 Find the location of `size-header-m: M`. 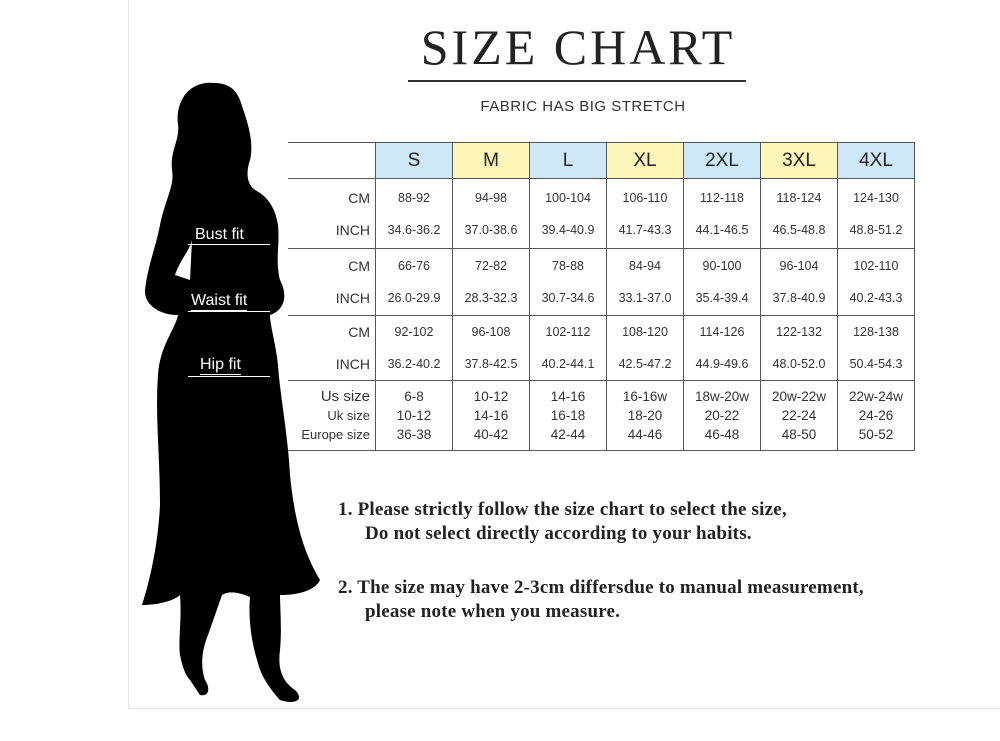

size-header-m: M is located at coordinates (491, 160).